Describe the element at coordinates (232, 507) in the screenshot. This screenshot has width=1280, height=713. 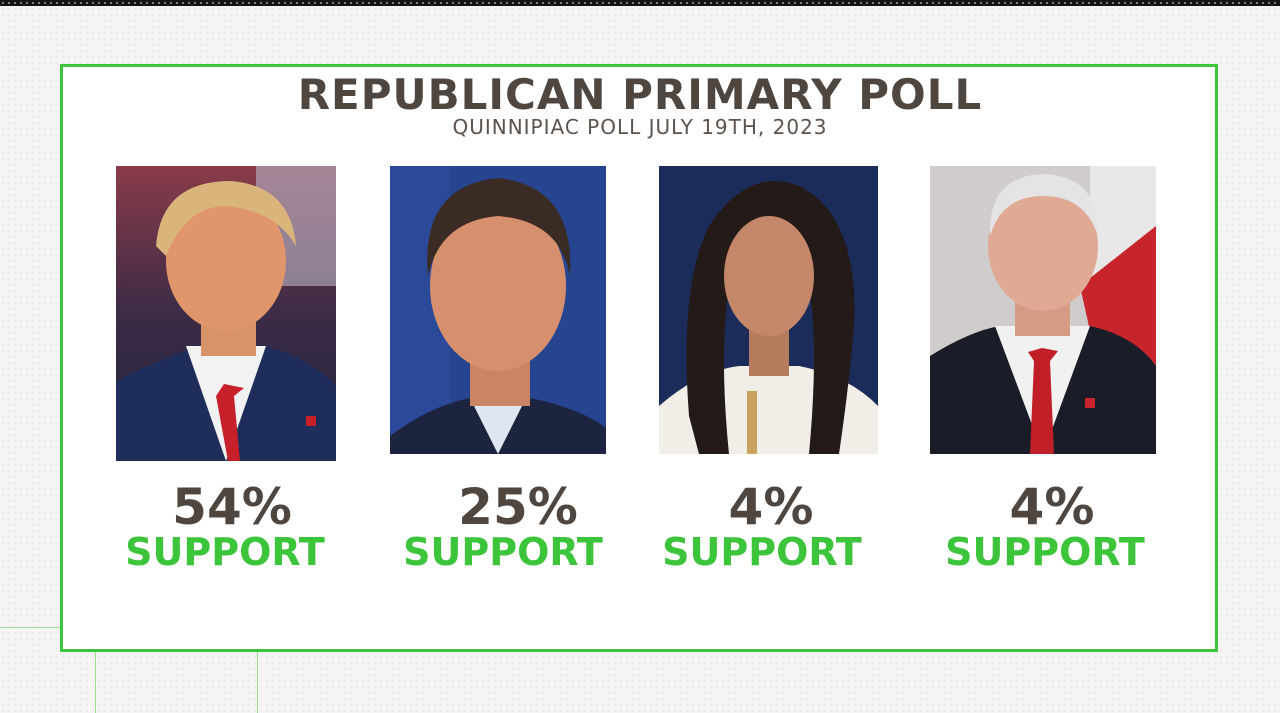
I see `candidate-percent: 54%` at that location.